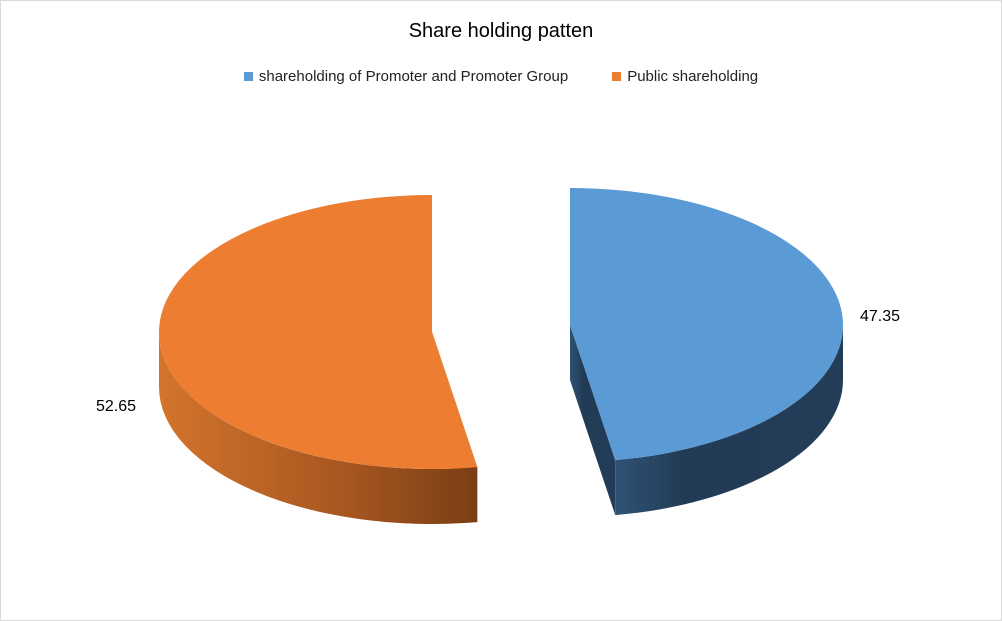 The height and width of the screenshot is (621, 1002). Describe the element at coordinates (501, 31) in the screenshot. I see `chart-title: Share holding patten` at that location.